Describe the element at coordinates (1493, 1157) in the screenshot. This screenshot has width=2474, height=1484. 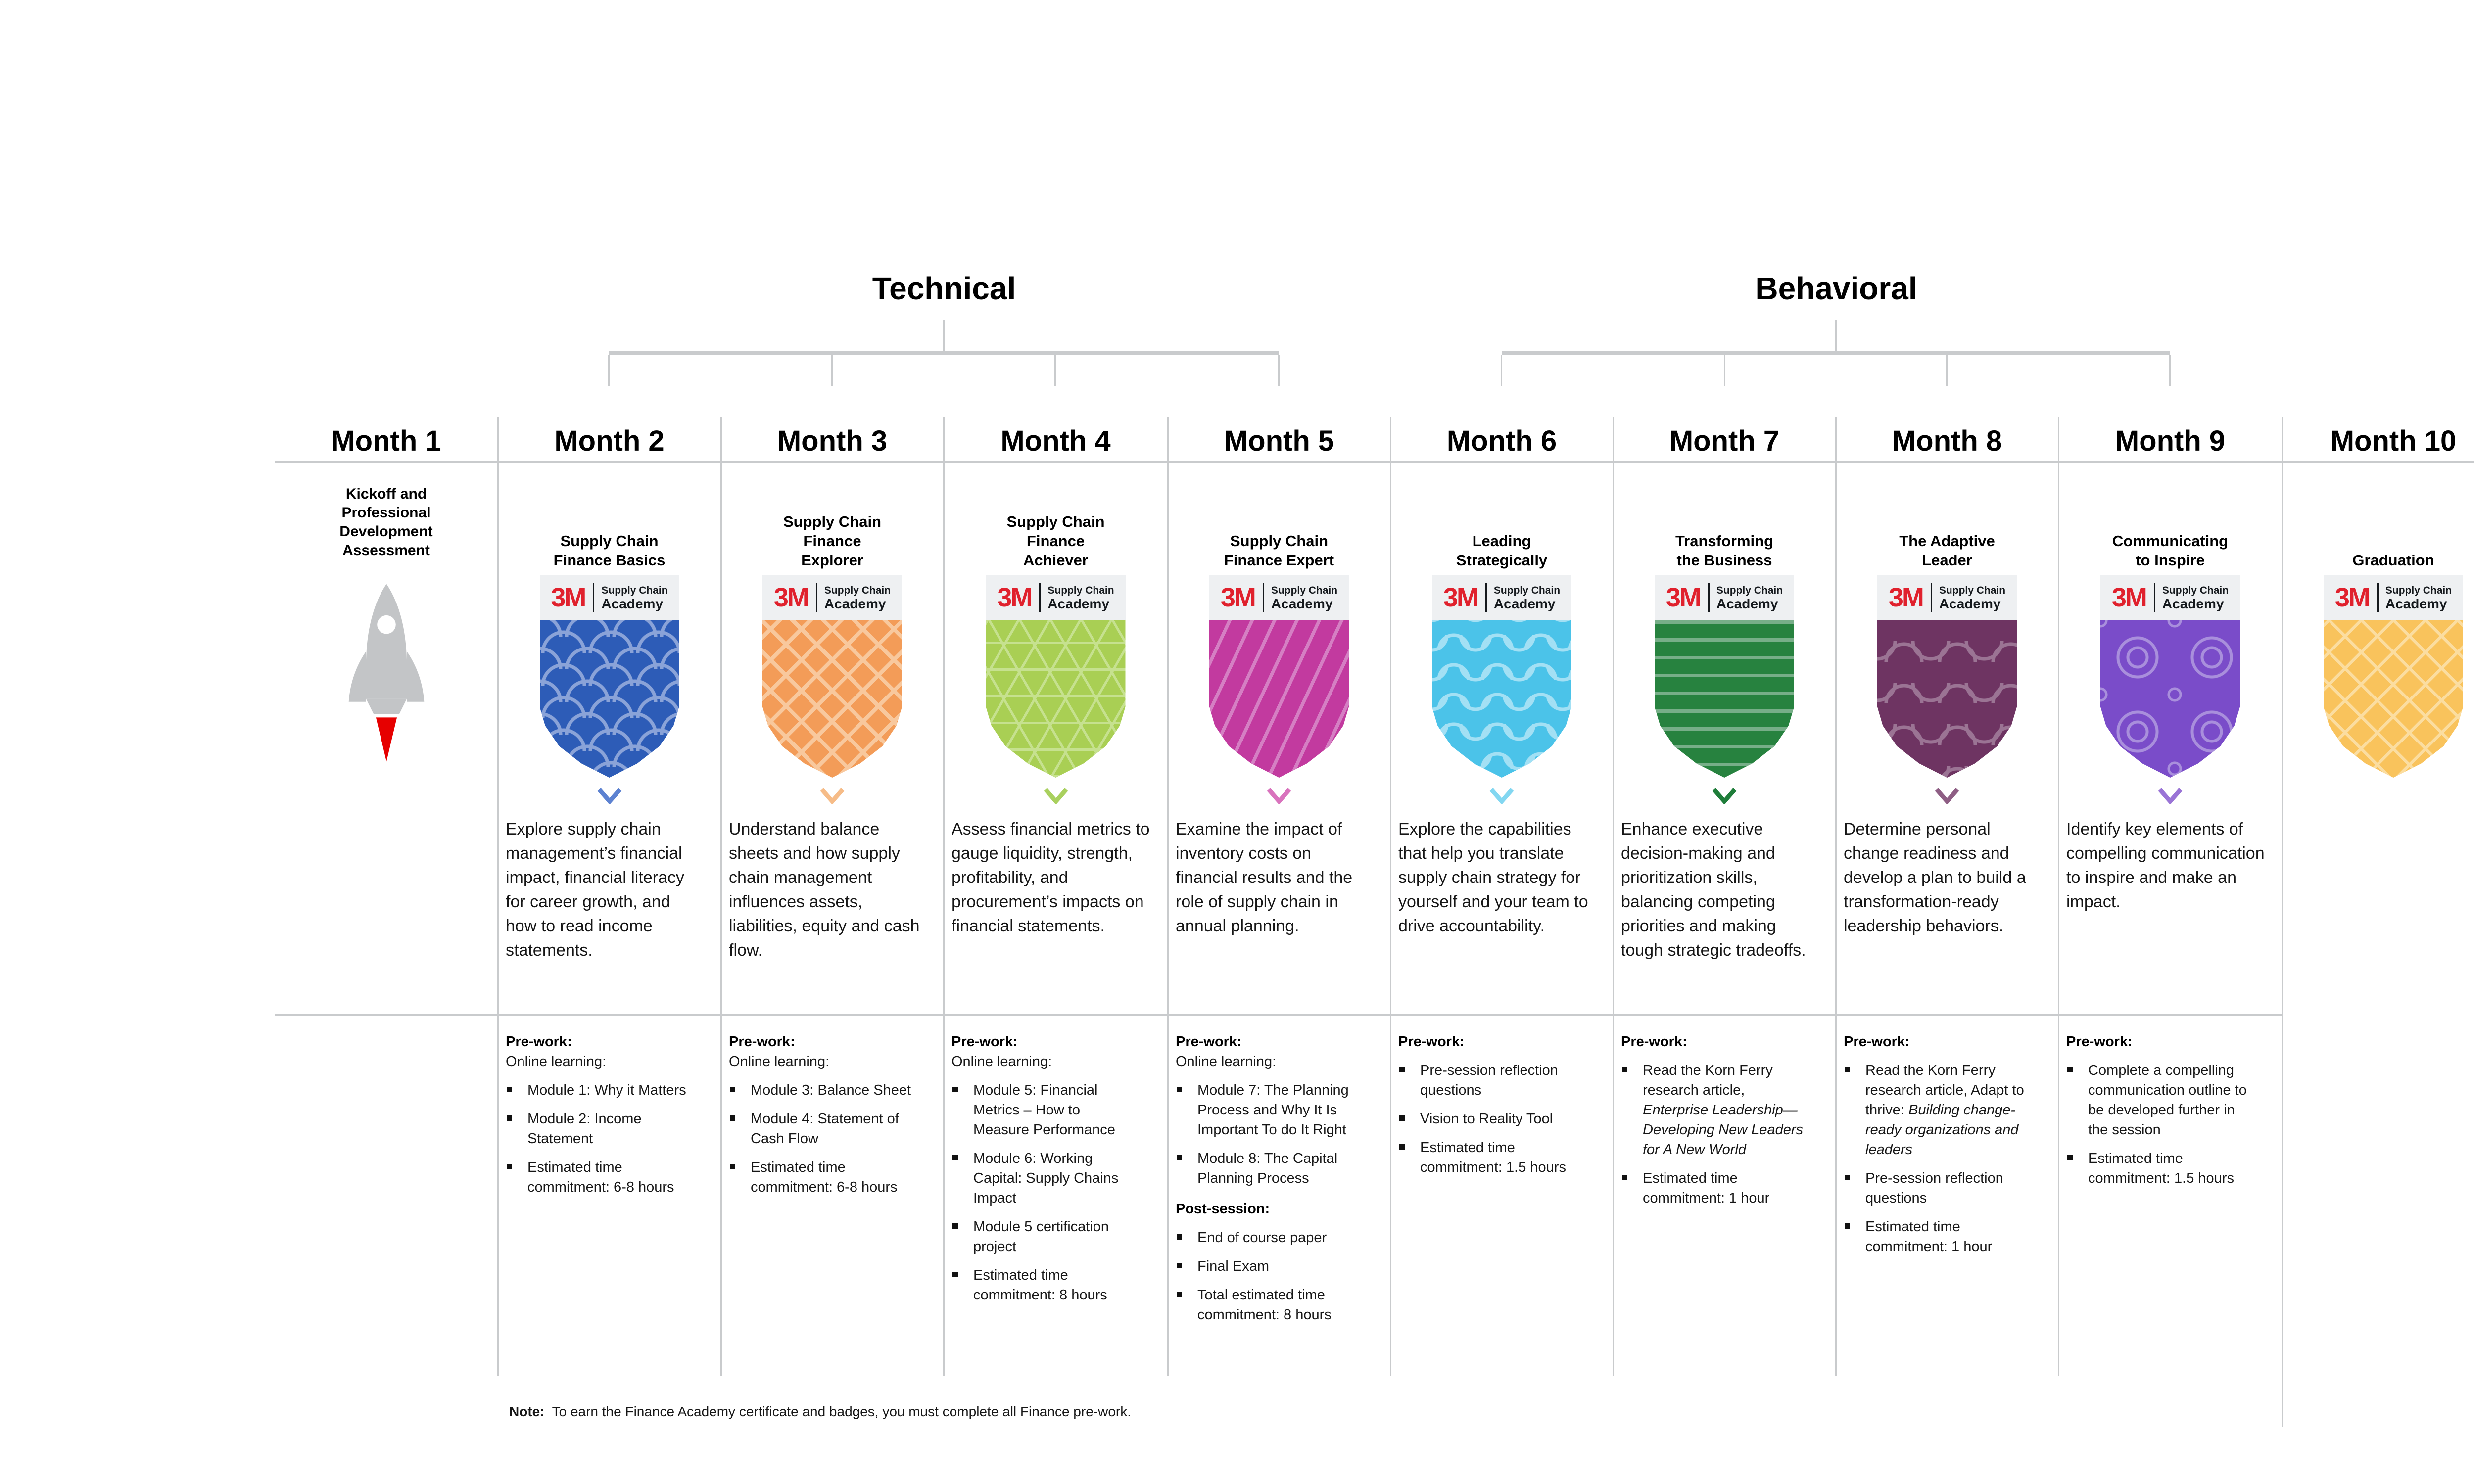
I see `list-item-segment: Estimated time commitment: 1.5 hours` at that location.